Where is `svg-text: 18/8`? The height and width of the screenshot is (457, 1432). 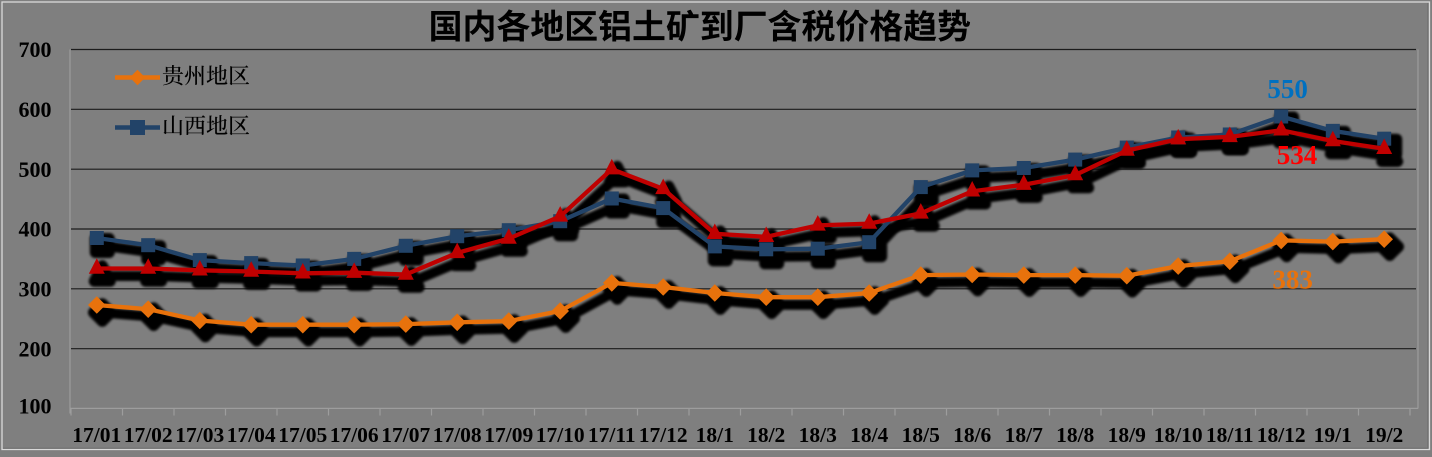 svg-text: 18/8 is located at coordinates (1075, 435).